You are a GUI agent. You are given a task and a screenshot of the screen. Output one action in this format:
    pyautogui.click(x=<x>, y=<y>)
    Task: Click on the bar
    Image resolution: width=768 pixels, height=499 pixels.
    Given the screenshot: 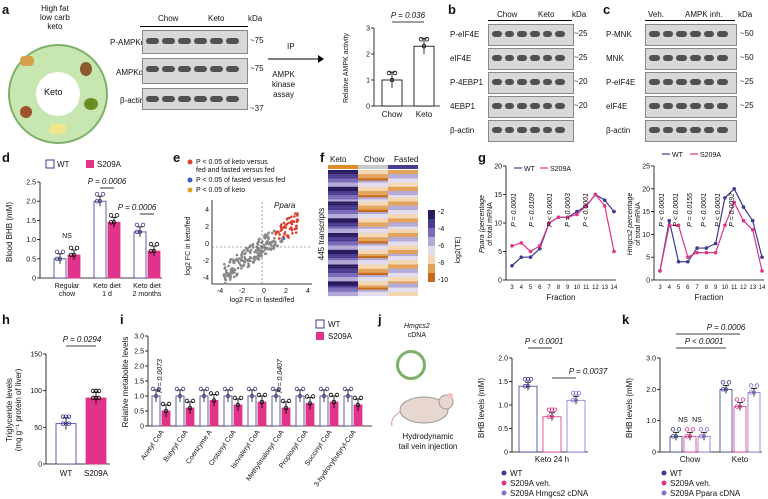 What is the action you would take?
    pyautogui.click(x=576, y=426)
    